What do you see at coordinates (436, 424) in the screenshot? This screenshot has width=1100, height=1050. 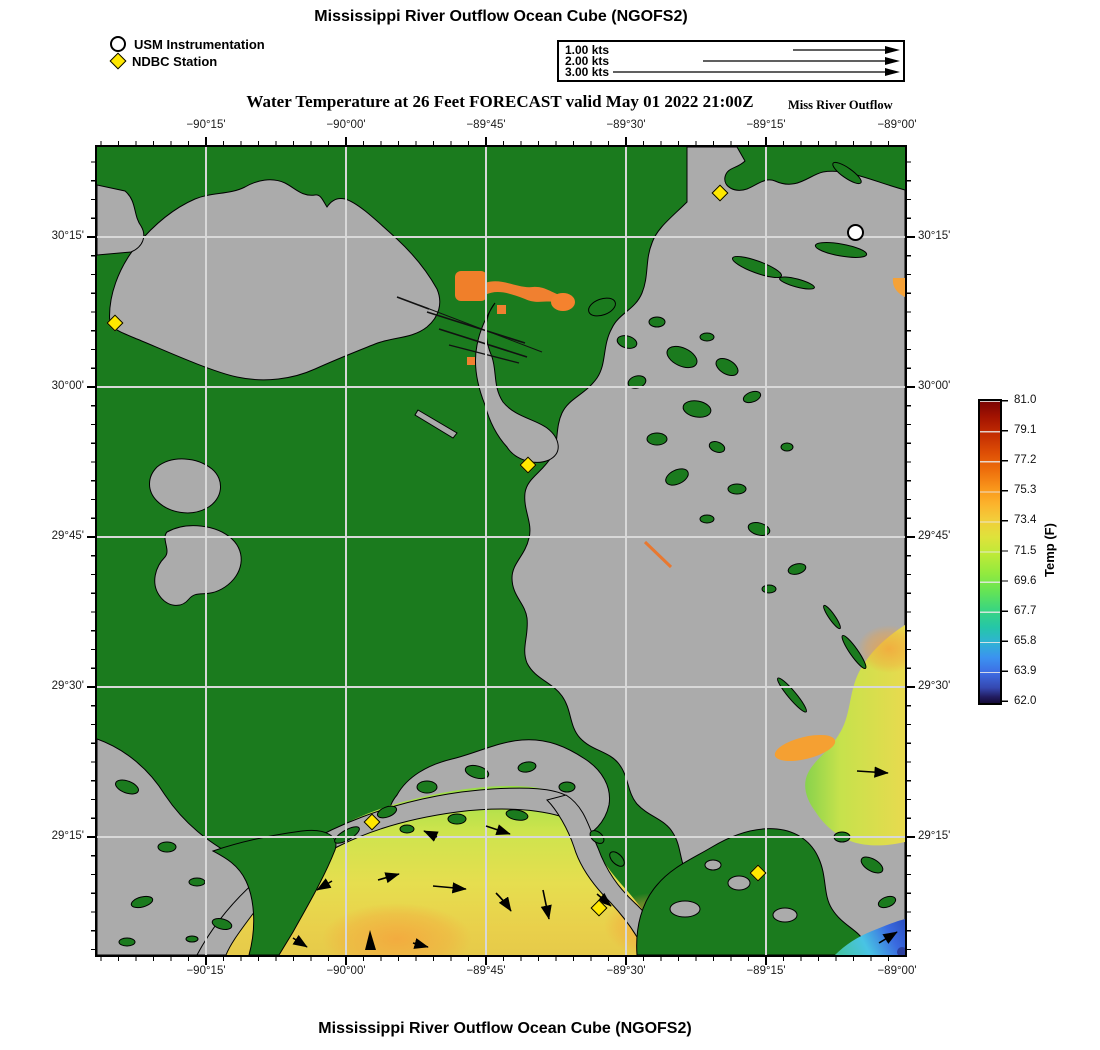 I see `thin-island` at bounding box center [436, 424].